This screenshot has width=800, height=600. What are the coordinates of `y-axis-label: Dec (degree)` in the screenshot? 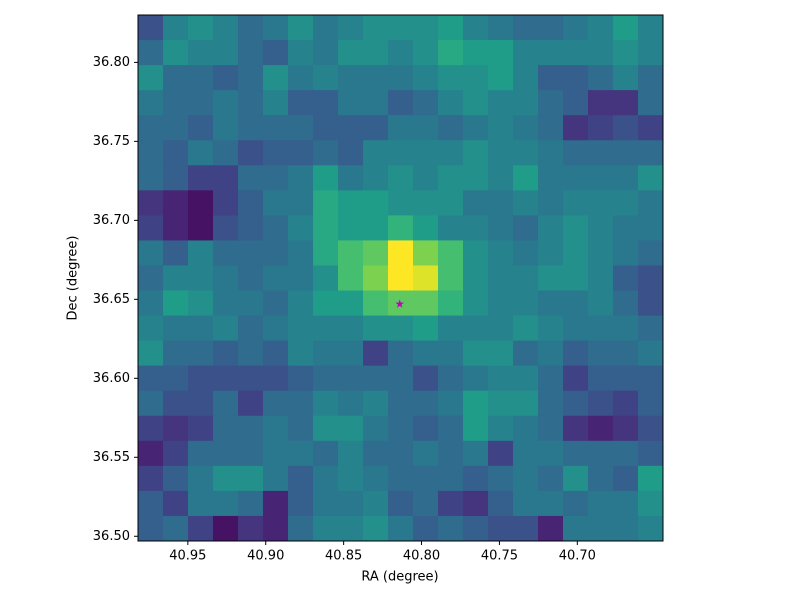 It's located at (73, 278).